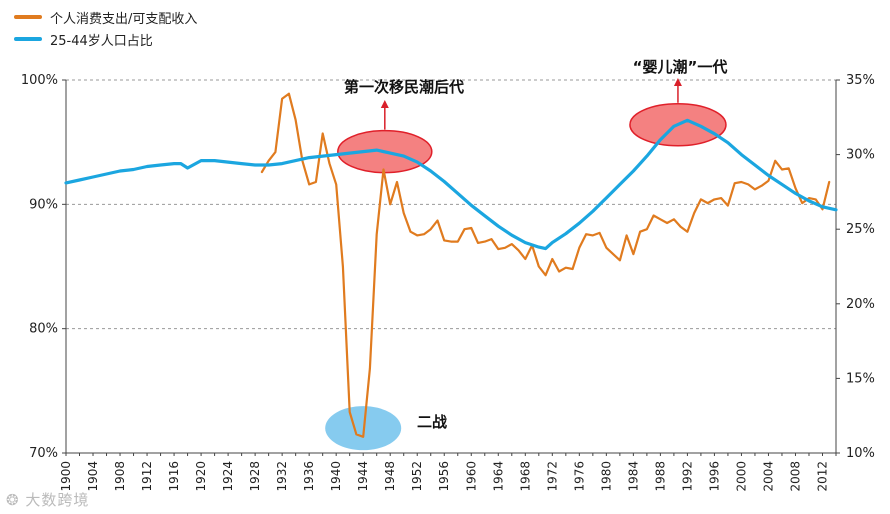  What do you see at coordinates (43, 204) in the screenshot?
I see `left-tick-label: 90%` at bounding box center [43, 204].